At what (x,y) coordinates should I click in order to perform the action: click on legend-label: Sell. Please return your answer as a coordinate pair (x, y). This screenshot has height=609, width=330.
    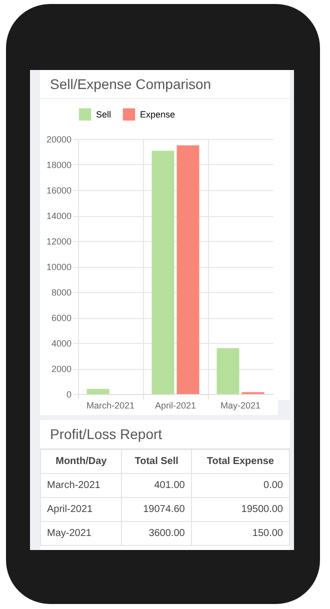
    Looking at the image, I should click on (104, 114).